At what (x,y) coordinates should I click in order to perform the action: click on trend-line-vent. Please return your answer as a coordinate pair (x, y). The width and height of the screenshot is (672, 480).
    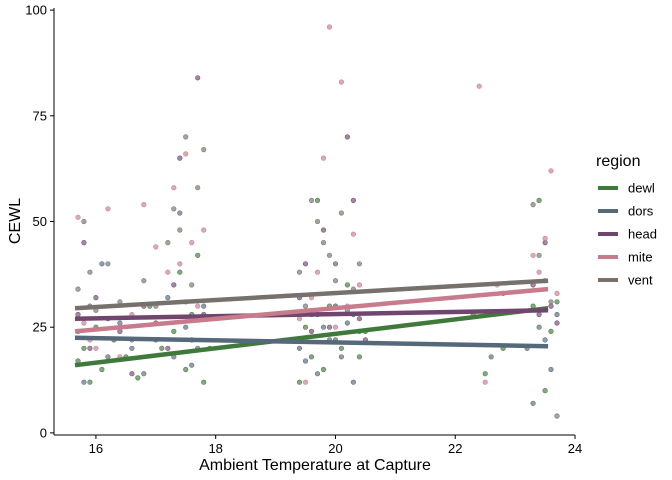
    Looking at the image, I should click on (311, 294).